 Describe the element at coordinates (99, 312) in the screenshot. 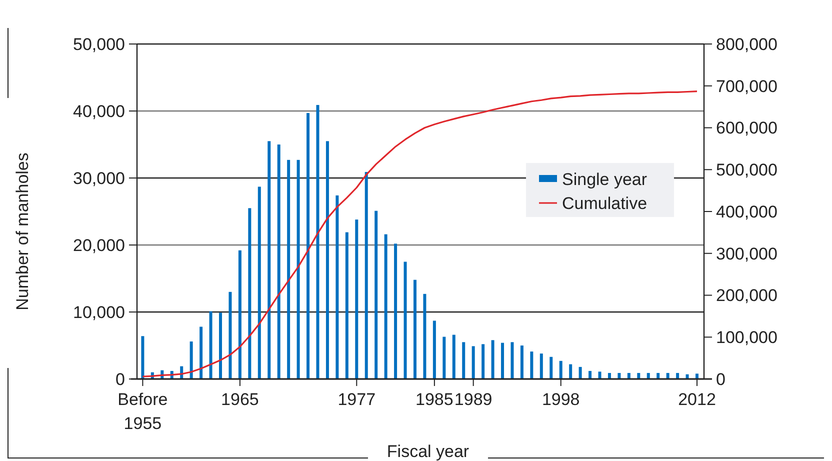

I see `y-tick-label: 10,000` at that location.